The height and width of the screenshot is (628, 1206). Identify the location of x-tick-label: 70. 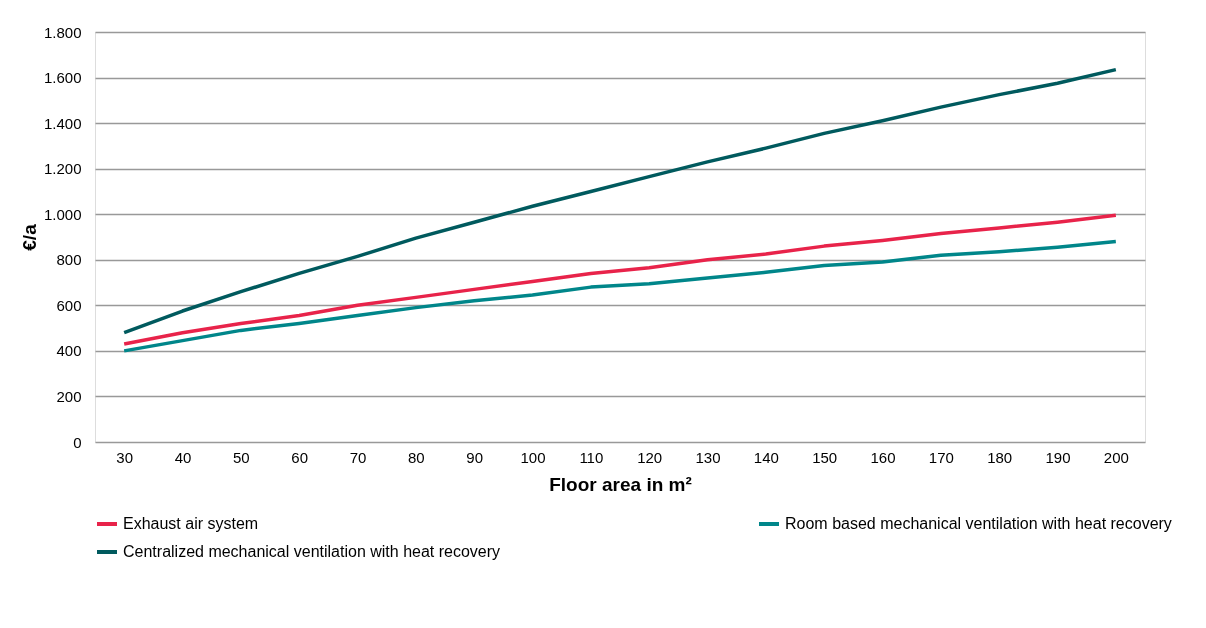
(358, 457).